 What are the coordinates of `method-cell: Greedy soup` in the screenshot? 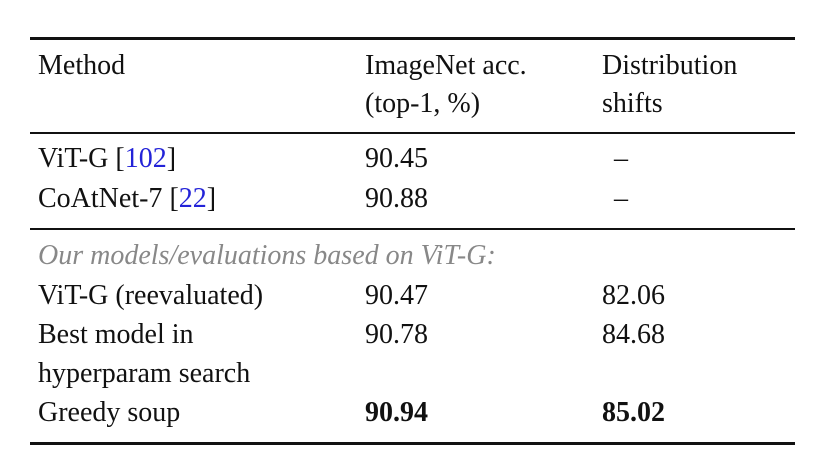 It's located at (109, 412).